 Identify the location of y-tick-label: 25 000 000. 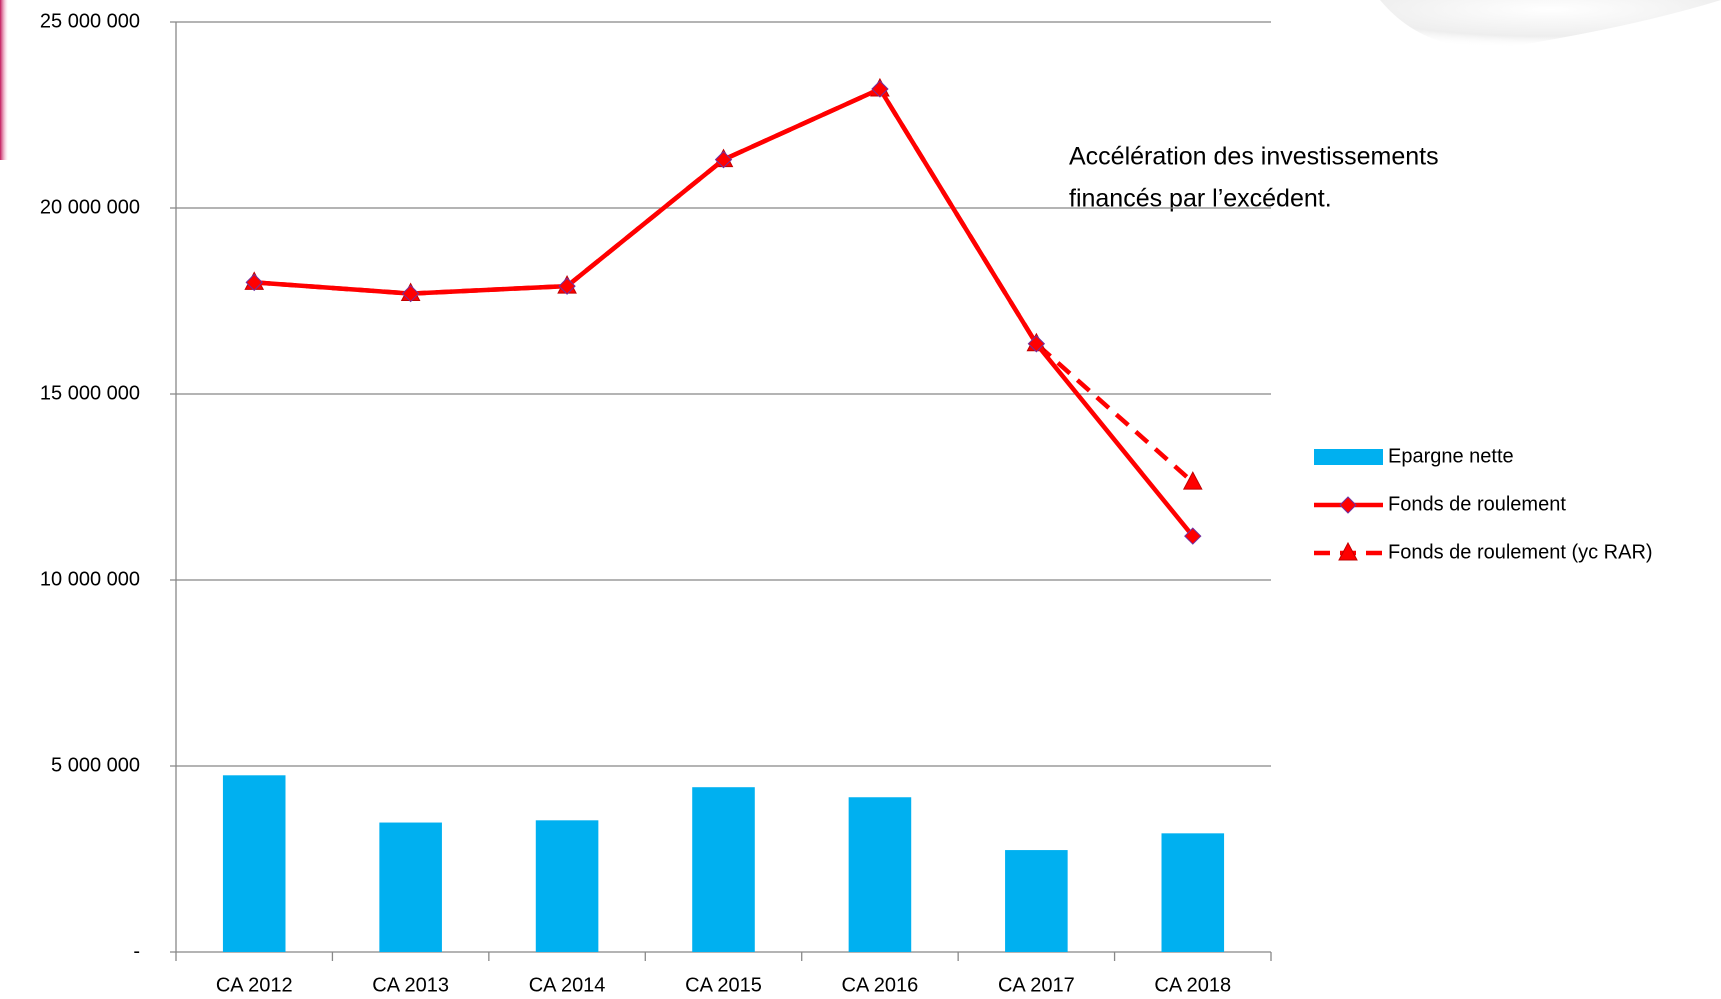
(90, 21).